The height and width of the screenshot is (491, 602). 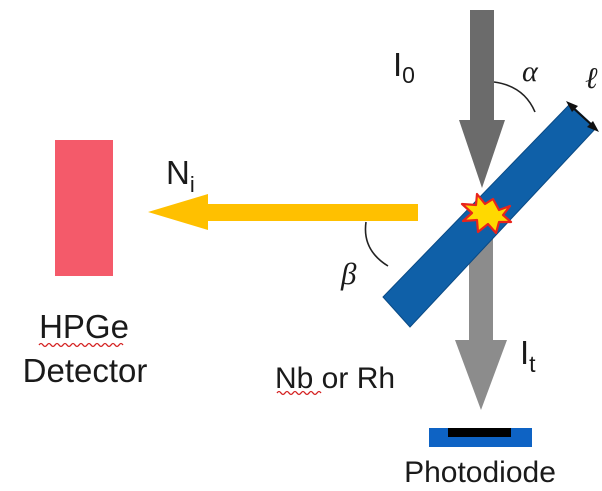 What do you see at coordinates (480, 472) in the screenshot?
I see `photodiode-label: Photodiode` at bounding box center [480, 472].